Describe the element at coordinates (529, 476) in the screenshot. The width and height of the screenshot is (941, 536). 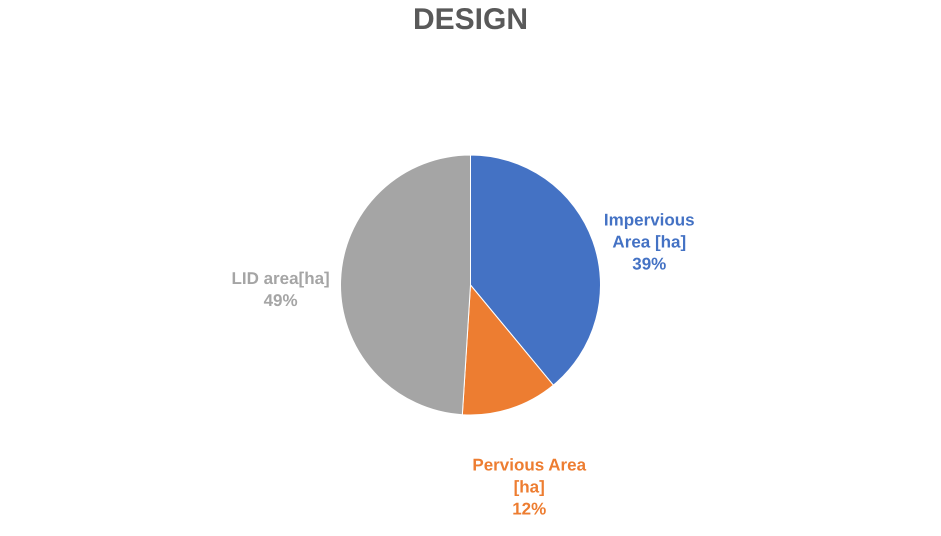
I see `slice-label: Pervious Area [ha]` at that location.